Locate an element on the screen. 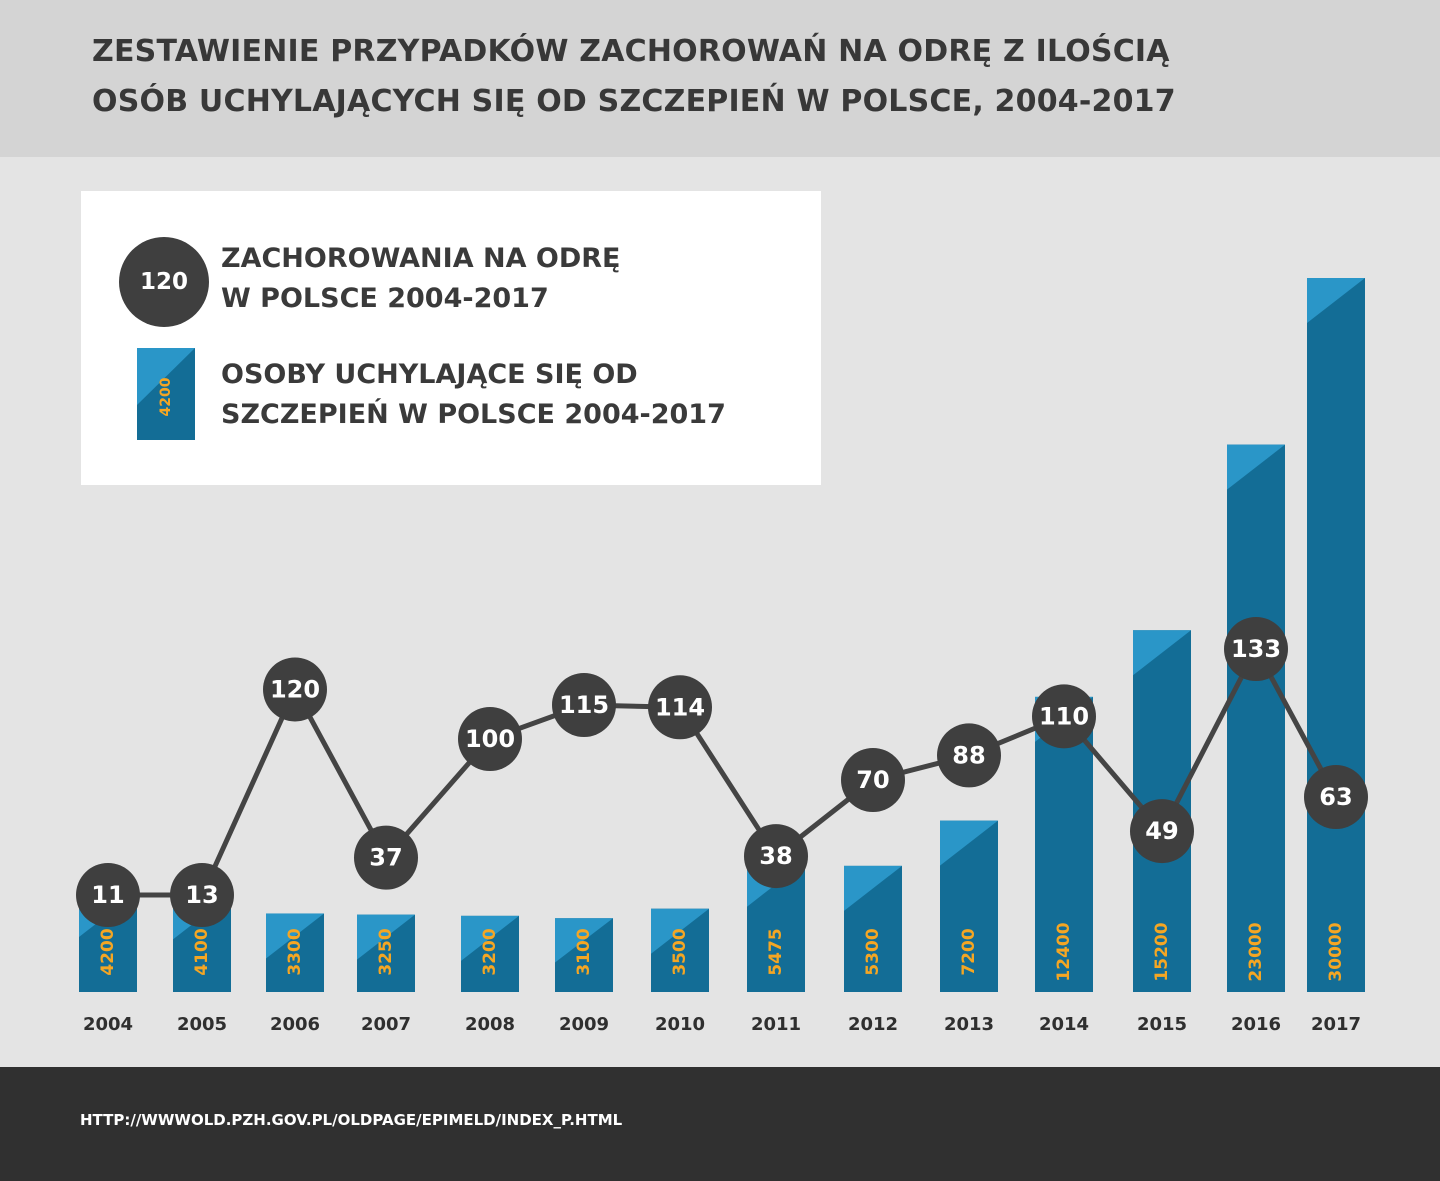 The width and height of the screenshot is (1440, 1181). bar-value-label-2015: 15200 is located at coordinates (1162, 951).